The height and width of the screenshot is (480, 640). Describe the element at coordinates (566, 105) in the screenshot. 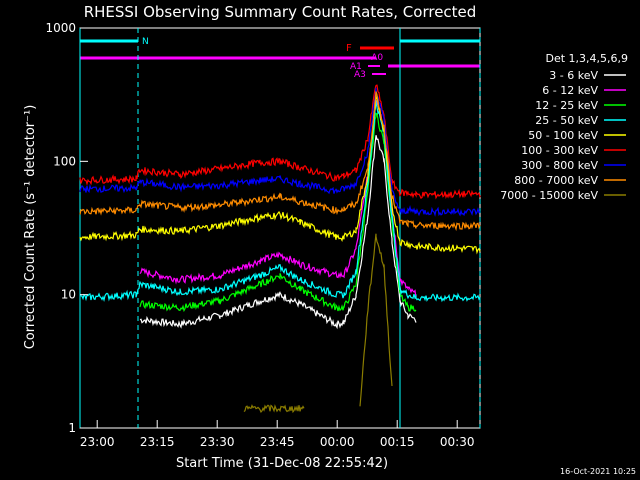

I see `legend-entry-label: 12 - 25 keV` at that location.